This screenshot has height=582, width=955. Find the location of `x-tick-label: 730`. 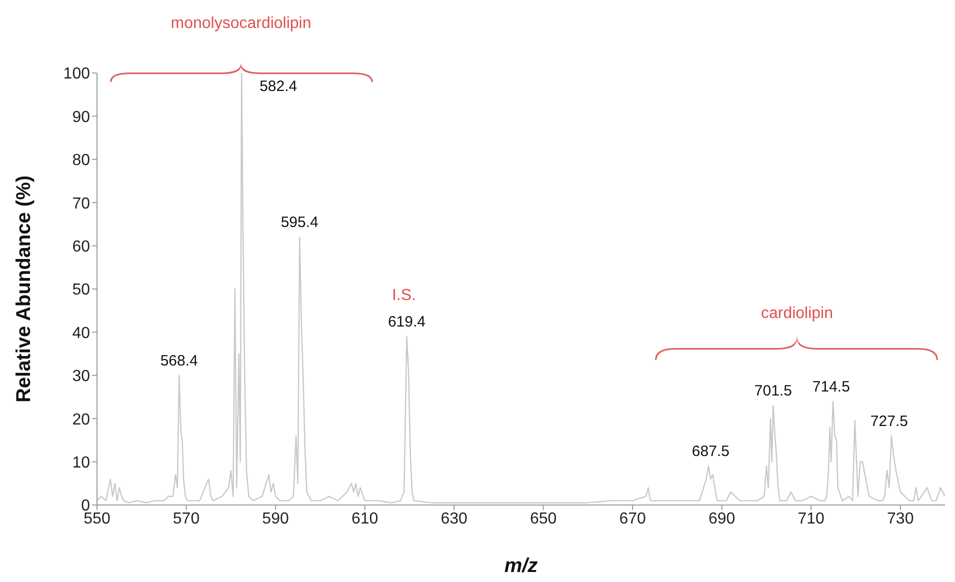

x-tick-label: 730 is located at coordinates (900, 519).